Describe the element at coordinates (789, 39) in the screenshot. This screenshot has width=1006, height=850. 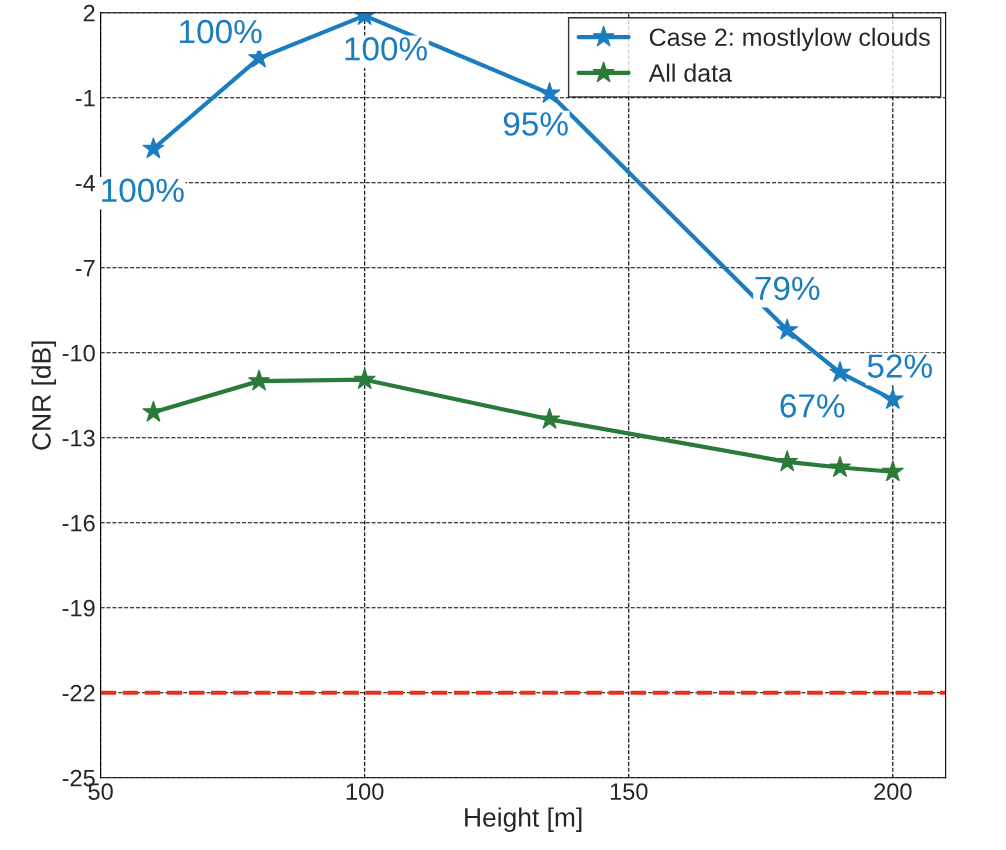
I see `legend-label: Case 2: mostlylow clouds` at that location.